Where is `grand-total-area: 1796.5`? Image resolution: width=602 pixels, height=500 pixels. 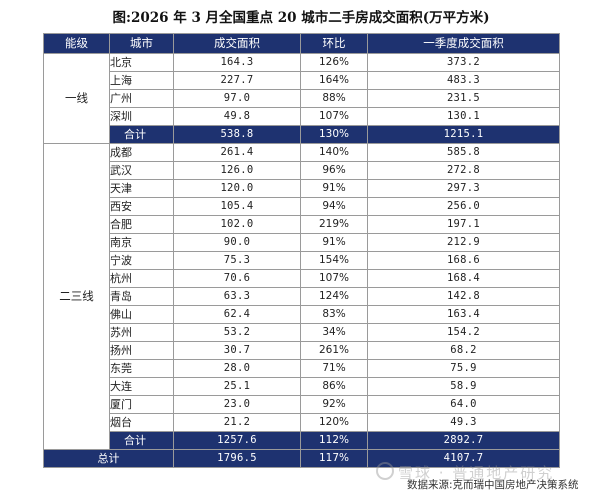 grand-total-area: 1796.5 is located at coordinates (237, 458).